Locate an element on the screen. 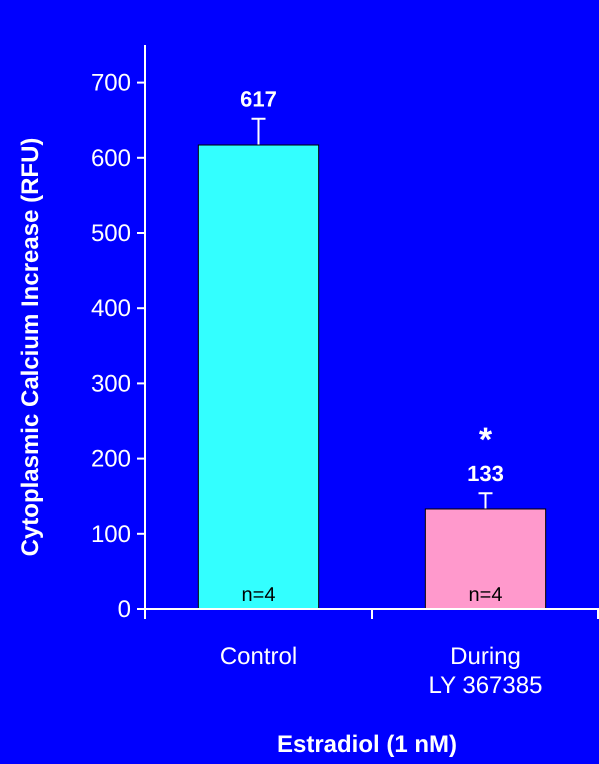 The image size is (599, 764). x-tick-label: During LY 367385 is located at coordinates (485, 671).